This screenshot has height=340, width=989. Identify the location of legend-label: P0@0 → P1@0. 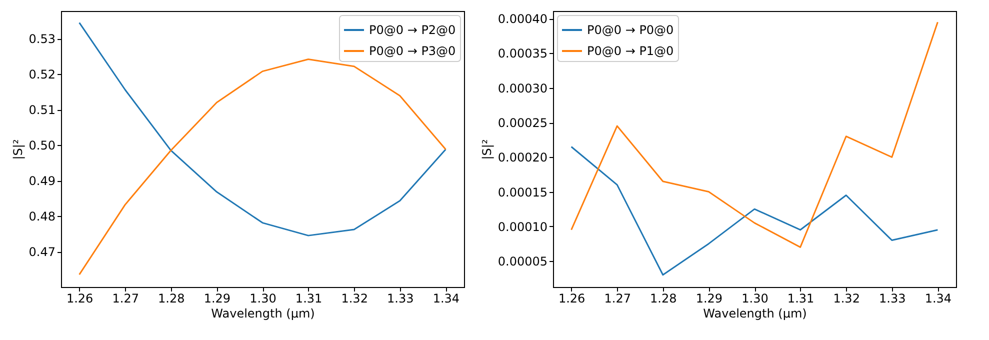
(630, 51).